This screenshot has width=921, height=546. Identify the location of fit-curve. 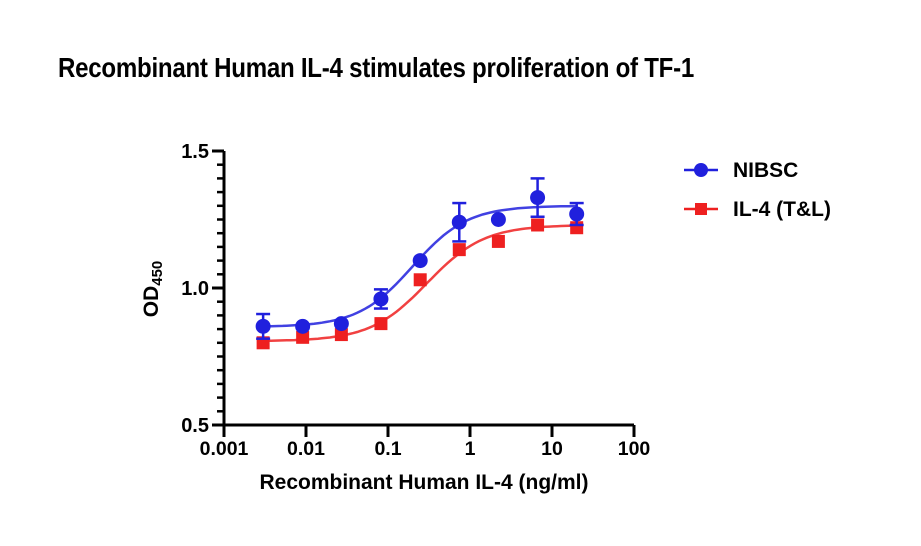
(420, 283).